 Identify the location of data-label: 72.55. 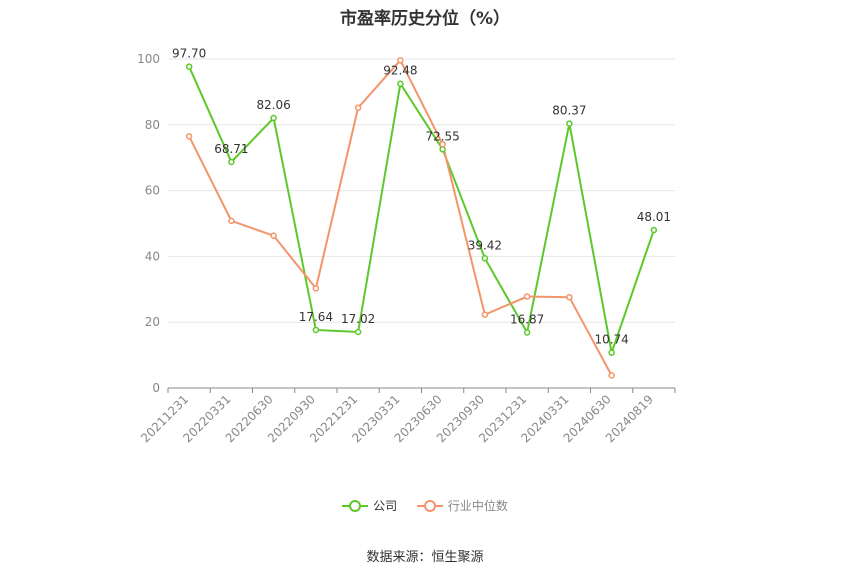
(442, 136).